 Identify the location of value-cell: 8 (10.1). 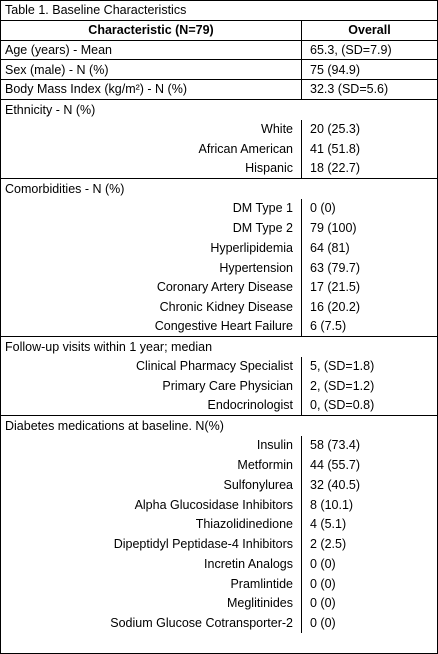
(332, 504).